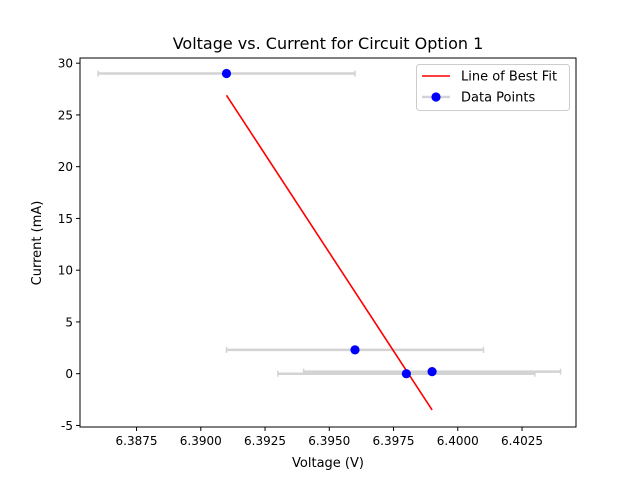  Describe the element at coordinates (37, 243) in the screenshot. I see `y-axis-label: Current (mA)` at that location.